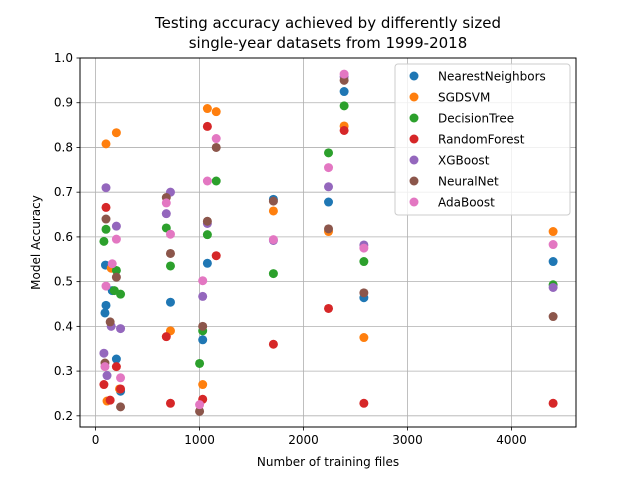  Describe the element at coordinates (511, 440) in the screenshot. I see `x-tick-label: 4000` at that location.